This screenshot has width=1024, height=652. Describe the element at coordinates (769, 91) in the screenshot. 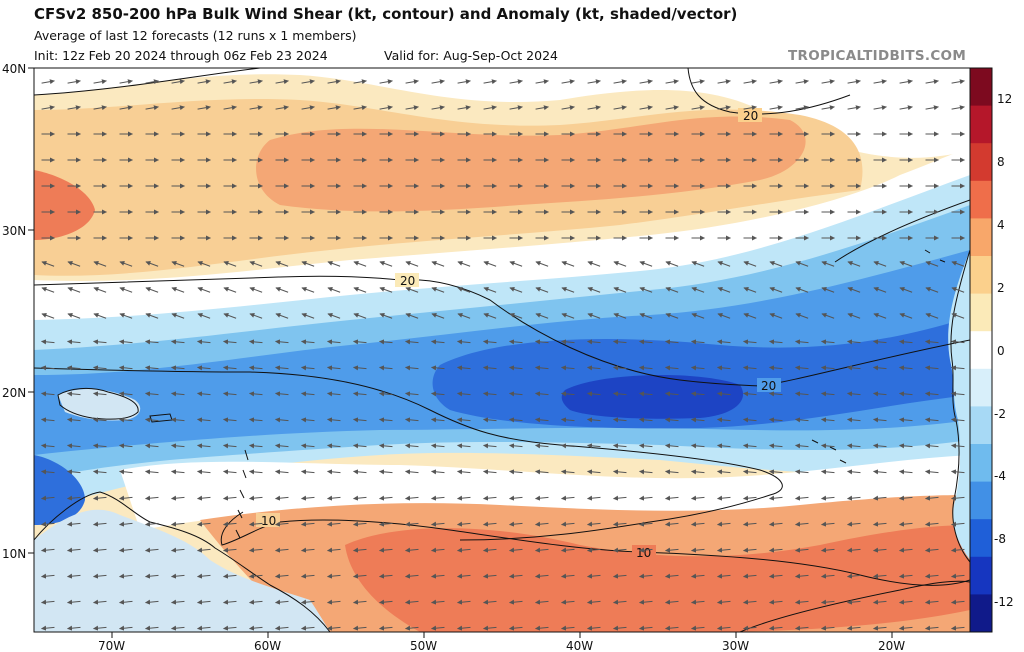

I see `contour-20-northeast` at that location.